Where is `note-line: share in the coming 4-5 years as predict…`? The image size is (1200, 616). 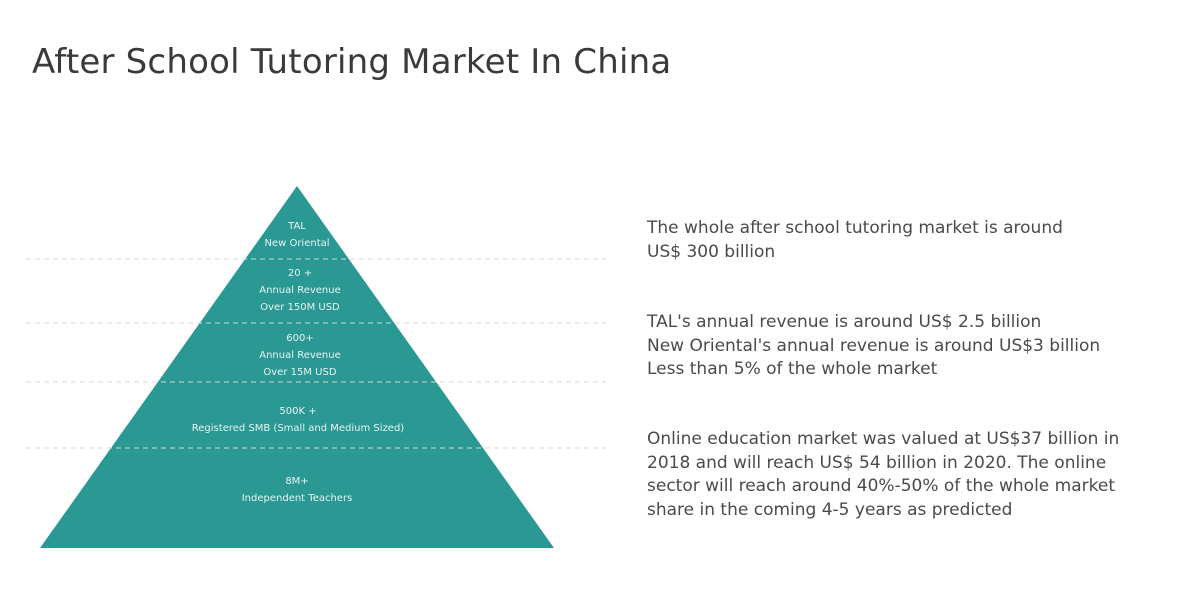
note-line: share in the coming 4-5 years as predict… is located at coordinates (830, 509).